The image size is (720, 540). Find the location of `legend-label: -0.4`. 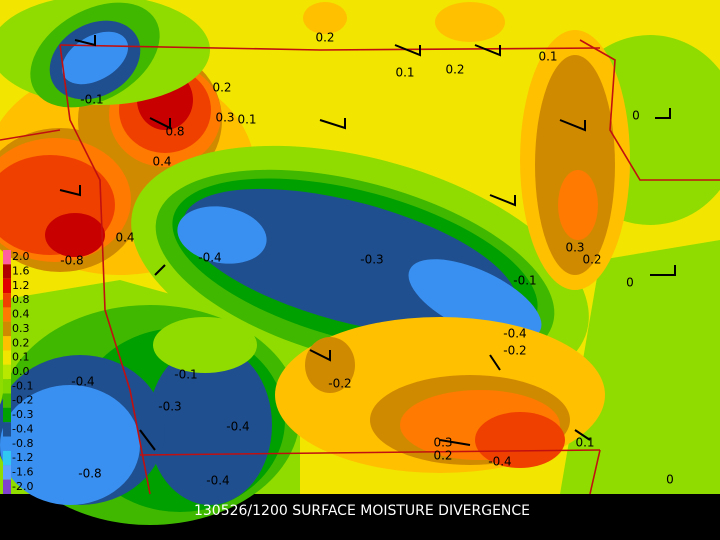

legend-label: -0.4 is located at coordinates (22, 428).